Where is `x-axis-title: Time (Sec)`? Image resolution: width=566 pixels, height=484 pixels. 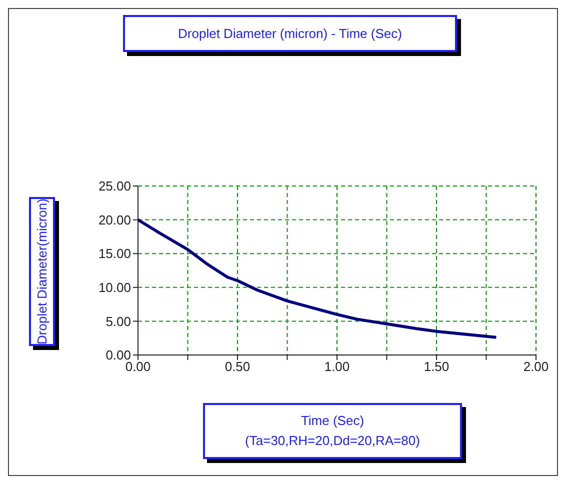
x-axis-title: Time (Sec) is located at coordinates (333, 421).